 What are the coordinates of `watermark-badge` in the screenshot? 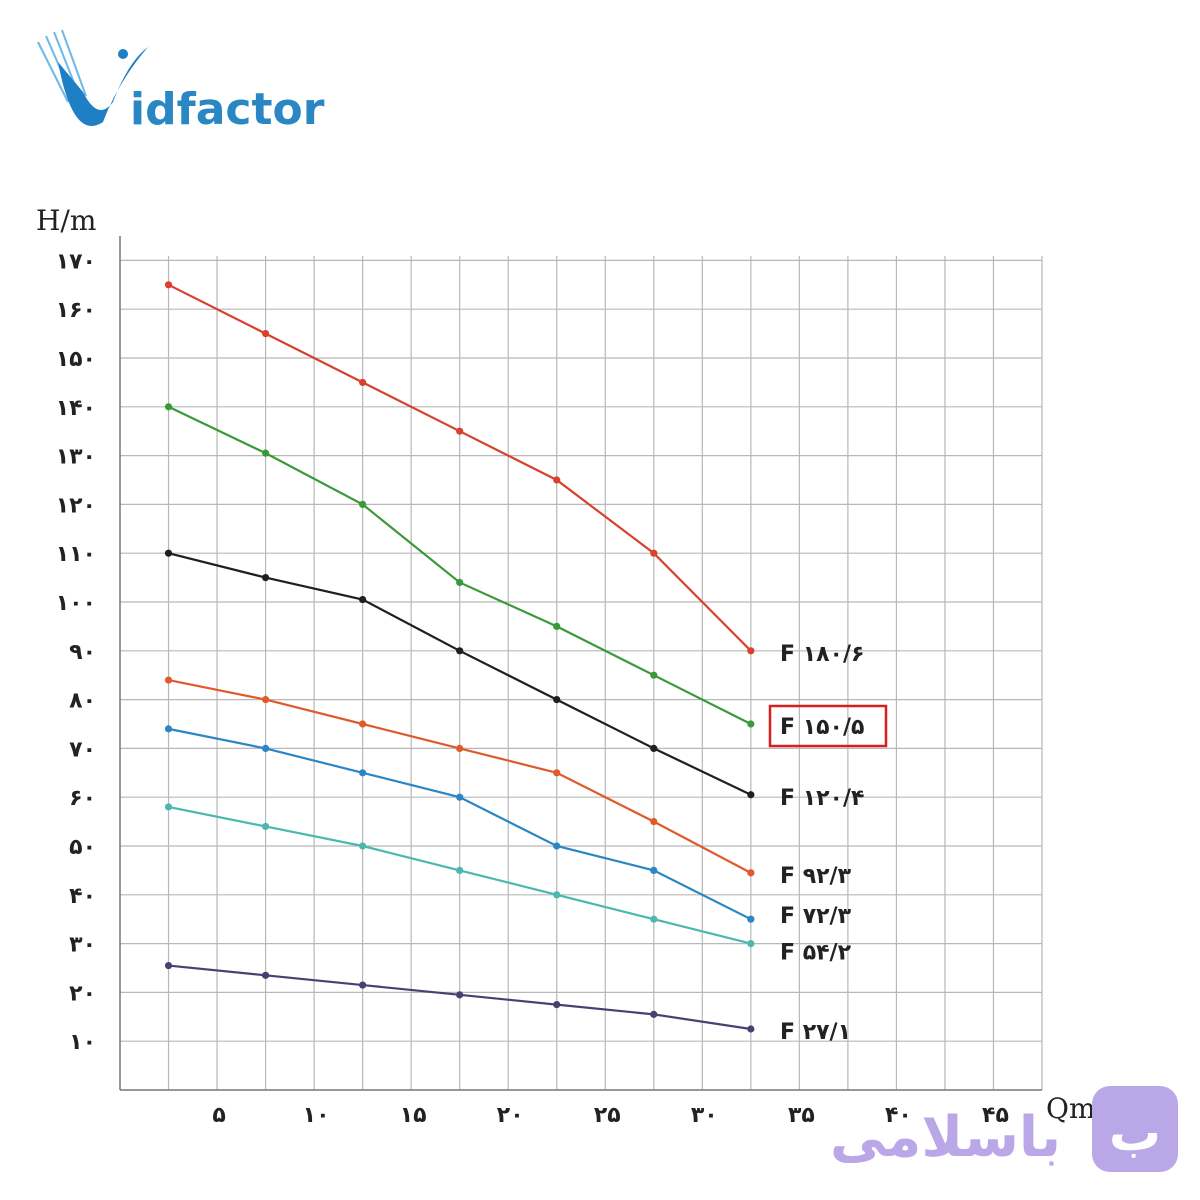 It's located at (1135, 1129).